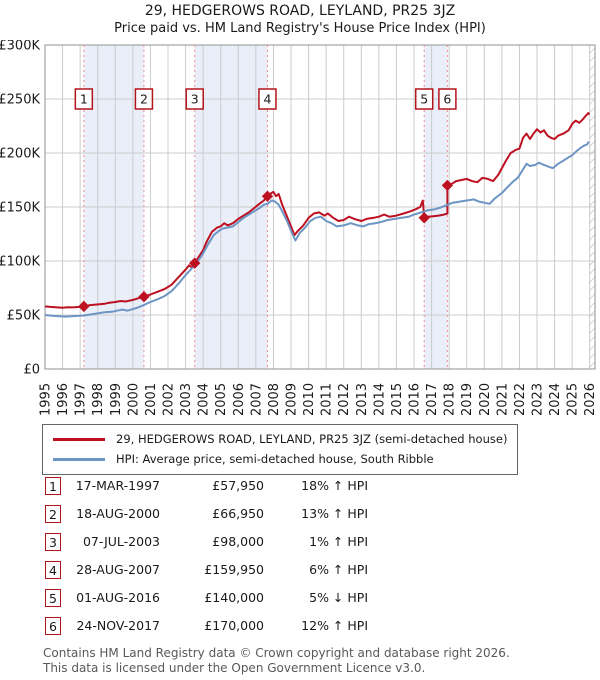 This screenshot has width=600, height=680. Describe the element at coordinates (118, 597) in the screenshot. I see `transaction-date: 01-AUG-2016` at that location.